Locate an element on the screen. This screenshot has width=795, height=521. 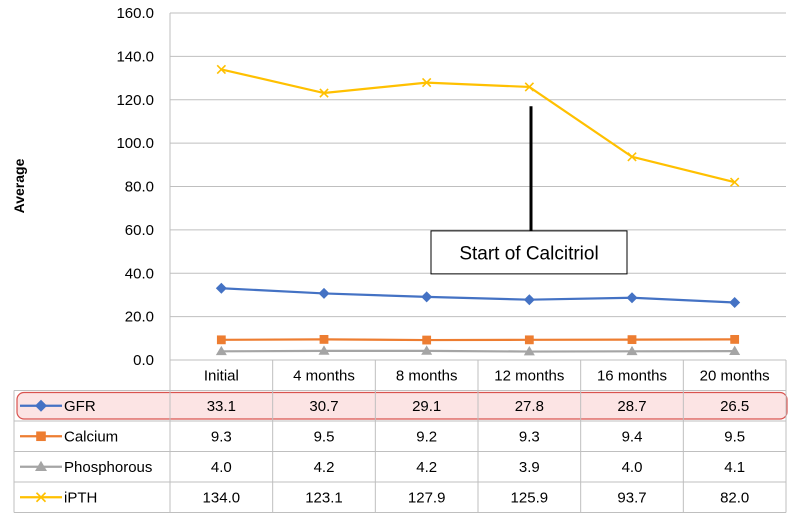
data-label: 30.7 is located at coordinates (323, 406).